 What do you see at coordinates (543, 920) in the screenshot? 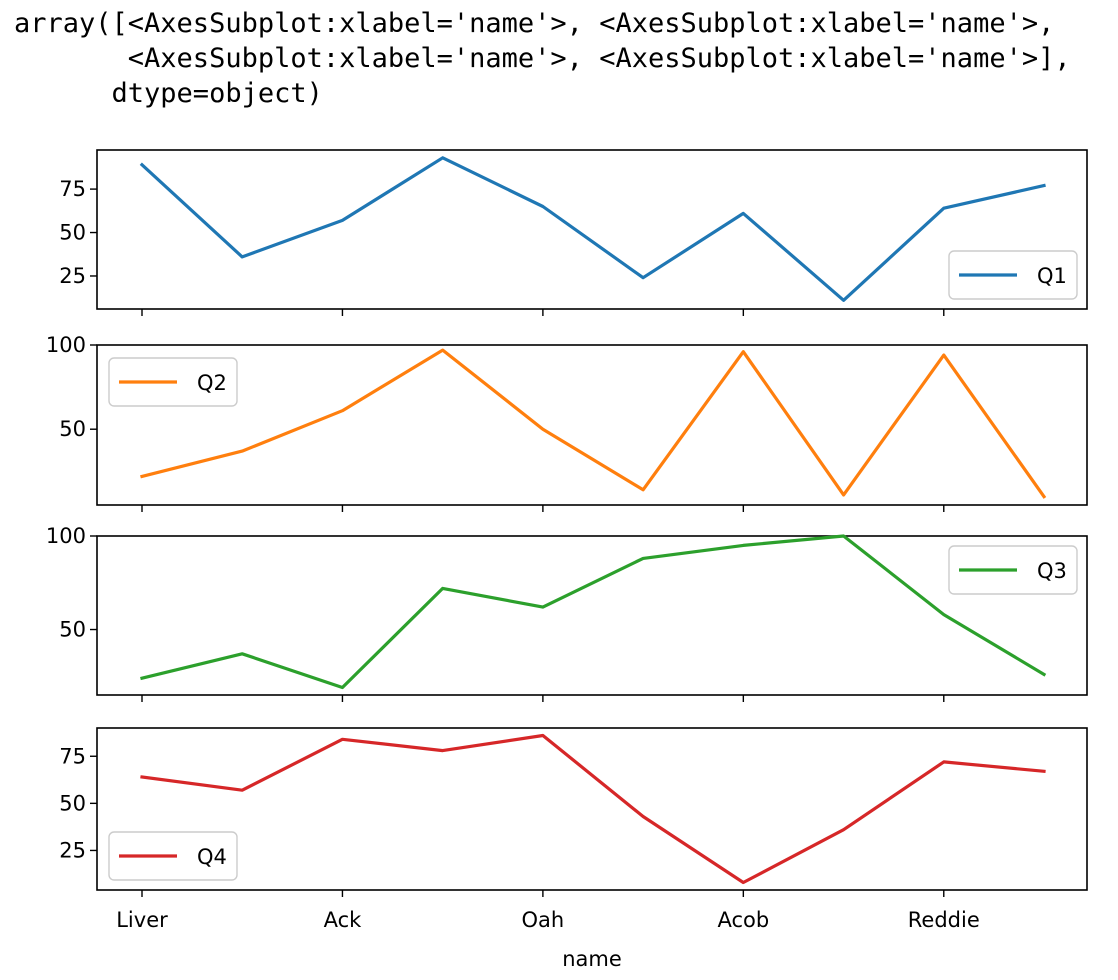
I see `x-tick-label: Oah` at bounding box center [543, 920].